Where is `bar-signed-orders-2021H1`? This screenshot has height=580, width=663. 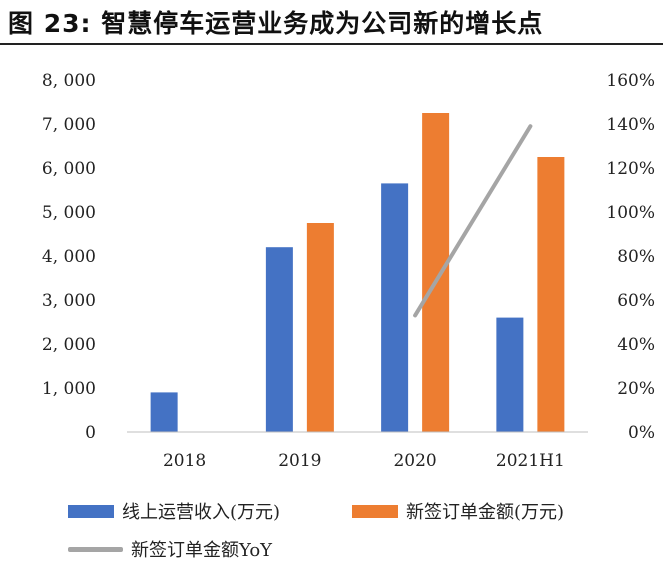 bar-signed-orders-2021H1 is located at coordinates (551, 294).